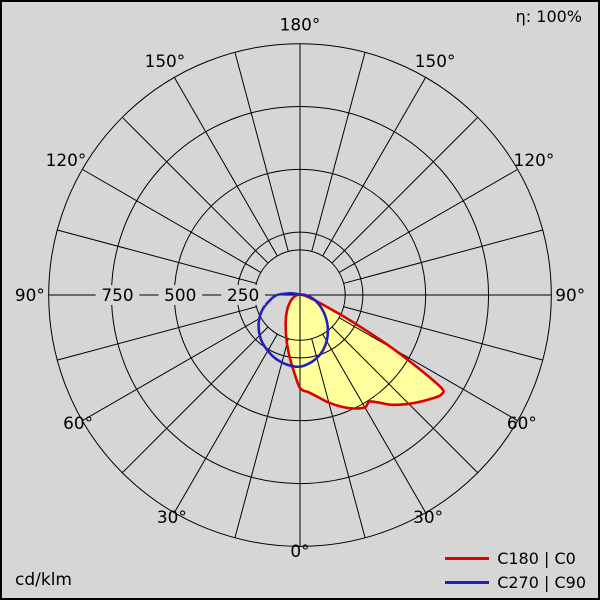 This screenshot has width=600, height=600. Describe the element at coordinates (467, 582) in the screenshot. I see `legend-line-c270-c90` at that location.